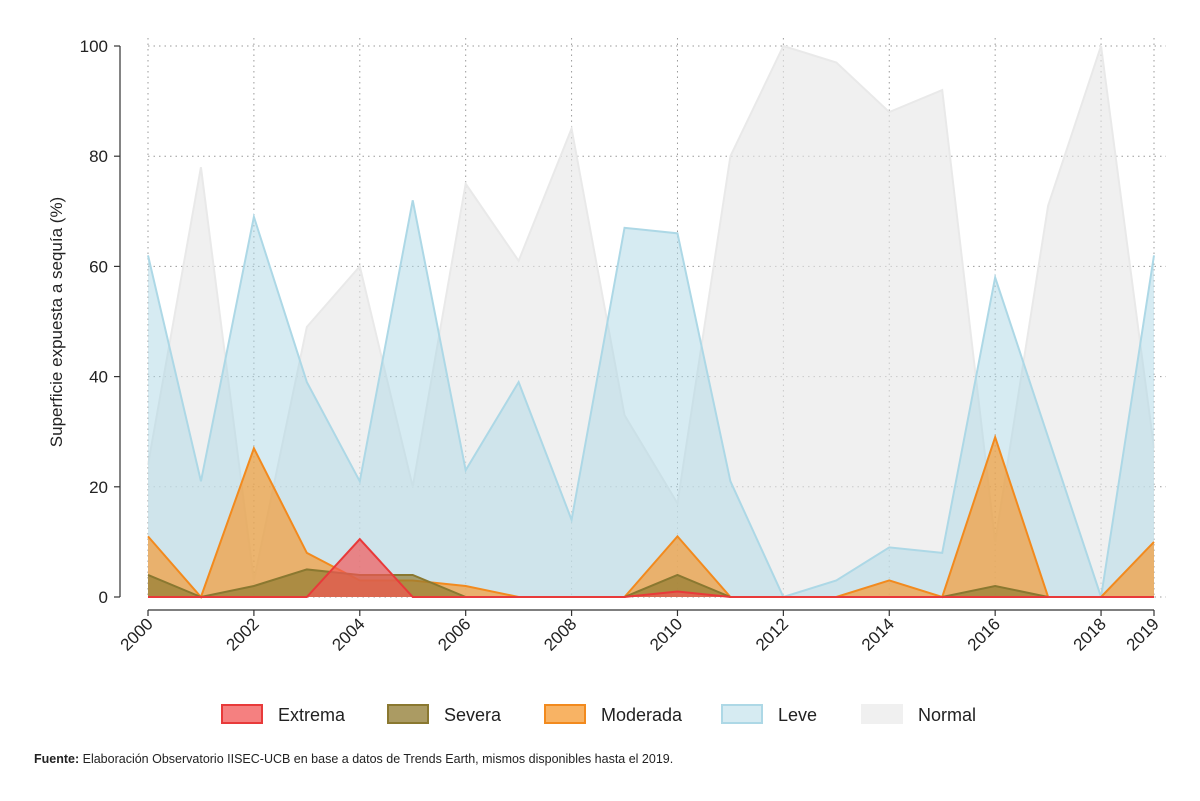 The width and height of the screenshot is (1200, 801). Describe the element at coordinates (984, 634) in the screenshot. I see `x-tick-label: 2016` at that location.